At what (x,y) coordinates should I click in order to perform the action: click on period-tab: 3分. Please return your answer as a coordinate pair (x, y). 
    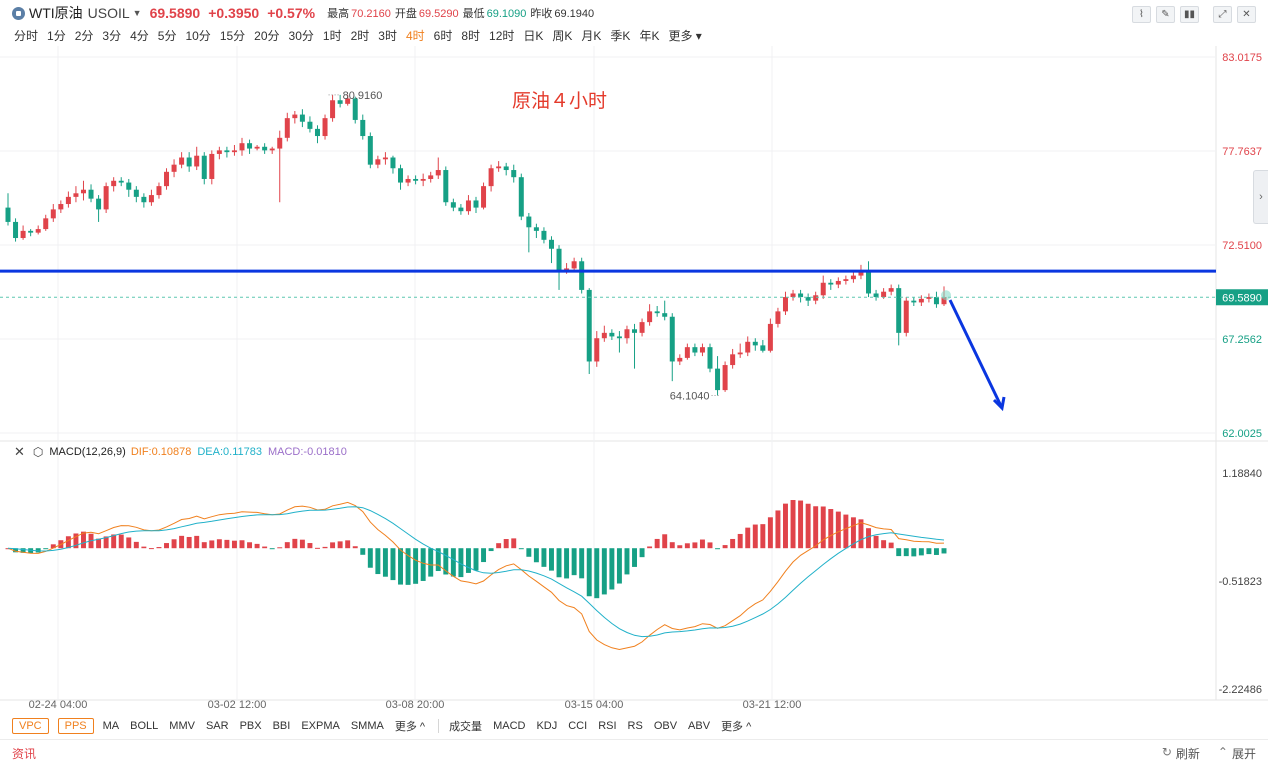
    Looking at the image, I should click on (112, 36).